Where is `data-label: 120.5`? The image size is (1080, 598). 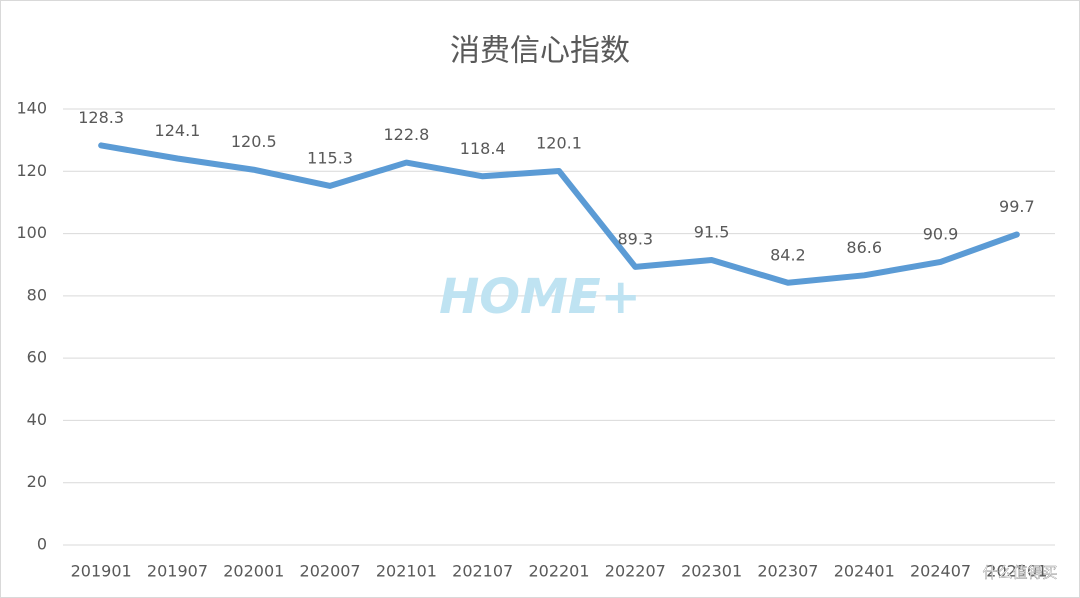 data-label: 120.5 is located at coordinates (254, 141).